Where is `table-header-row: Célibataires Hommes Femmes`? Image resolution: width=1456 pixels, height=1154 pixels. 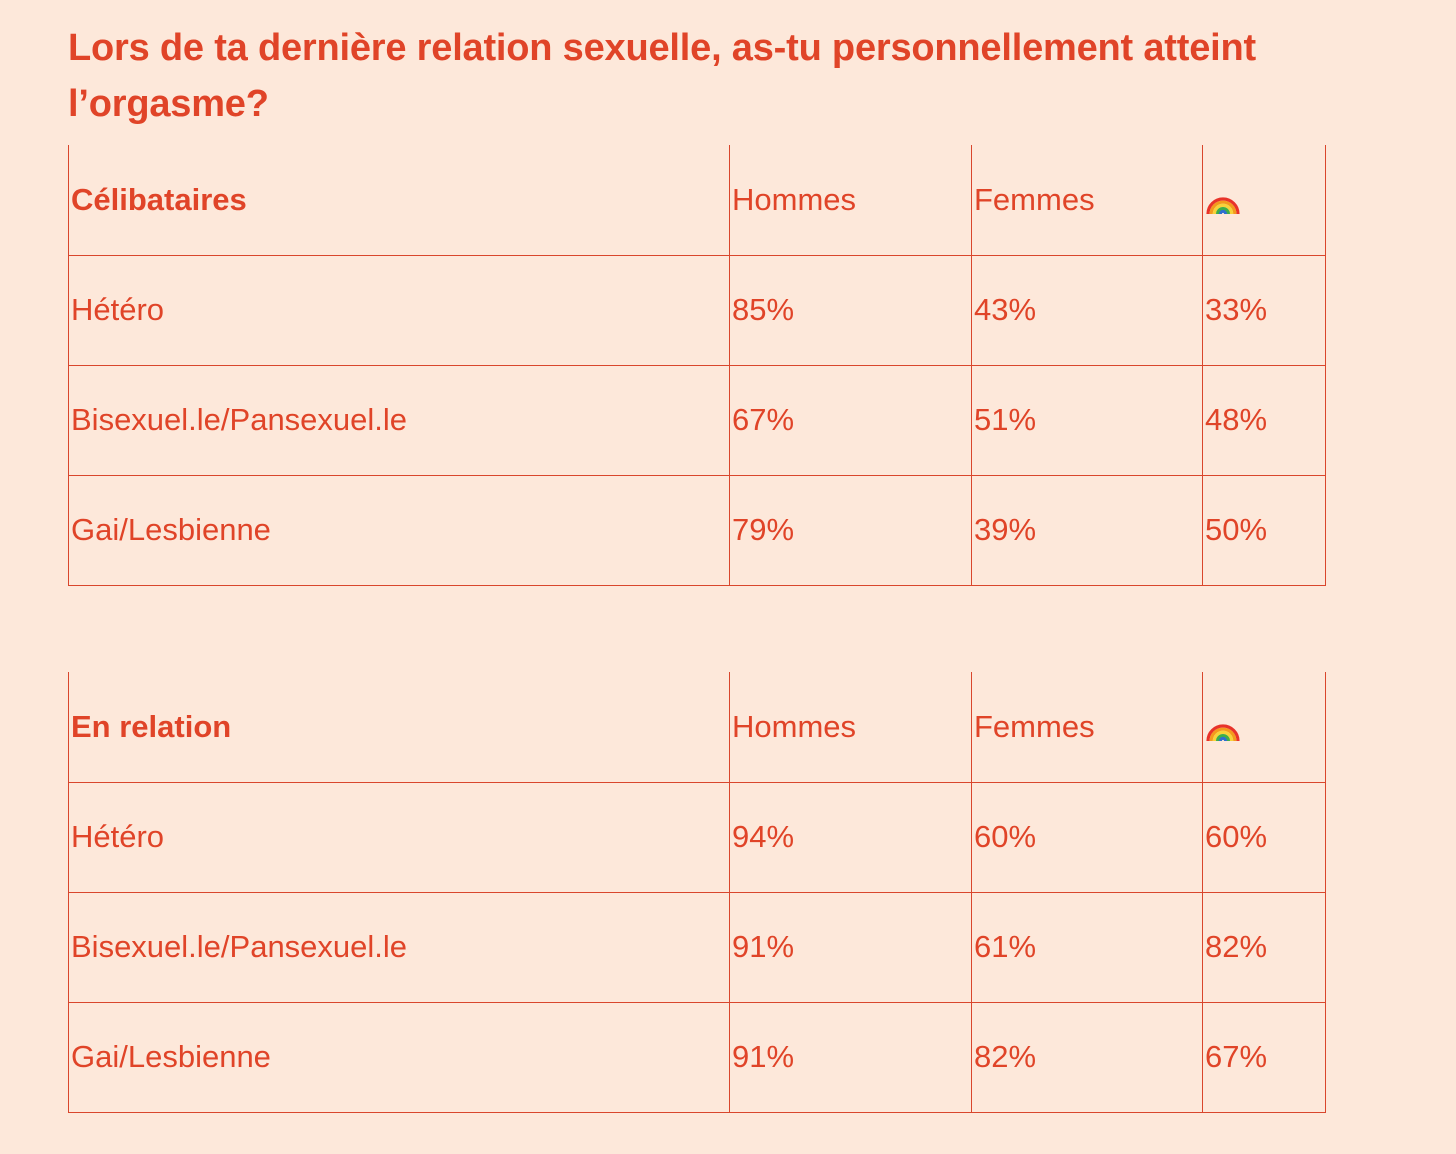 table-header-row: Célibataires Hommes Femmes is located at coordinates (697, 200).